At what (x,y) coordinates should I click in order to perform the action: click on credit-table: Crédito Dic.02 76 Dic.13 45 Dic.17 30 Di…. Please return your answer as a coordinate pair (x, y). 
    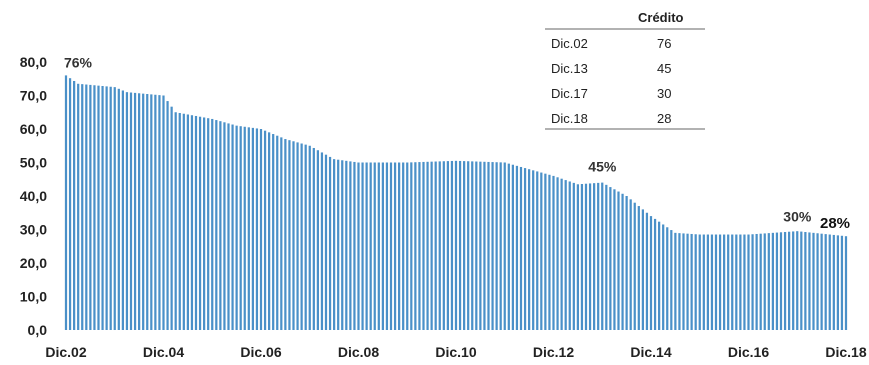
    Looking at the image, I should click on (625, 70).